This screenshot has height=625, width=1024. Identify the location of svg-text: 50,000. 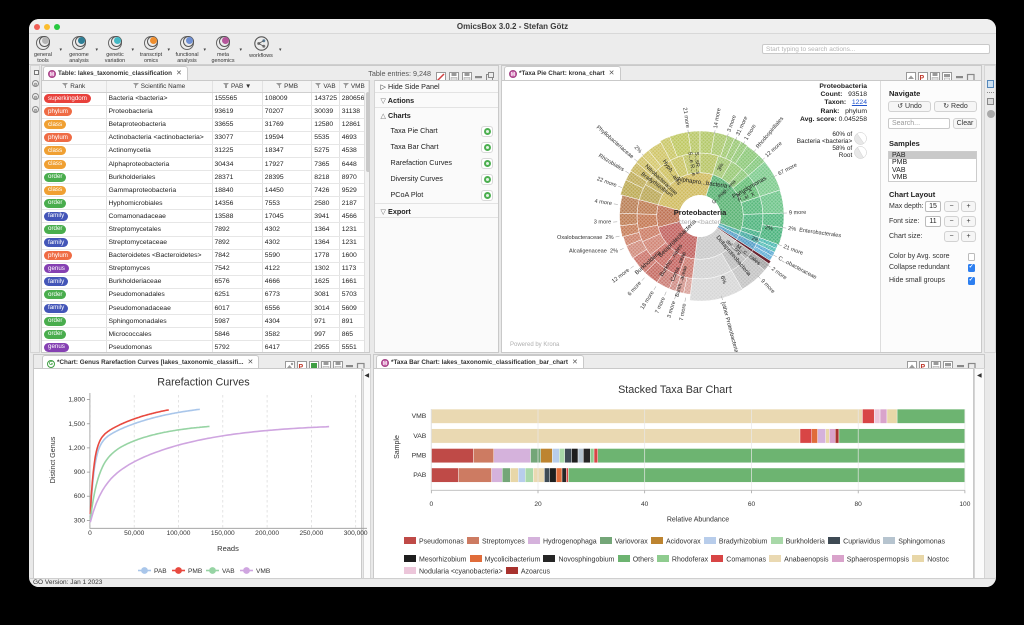
(134, 533).